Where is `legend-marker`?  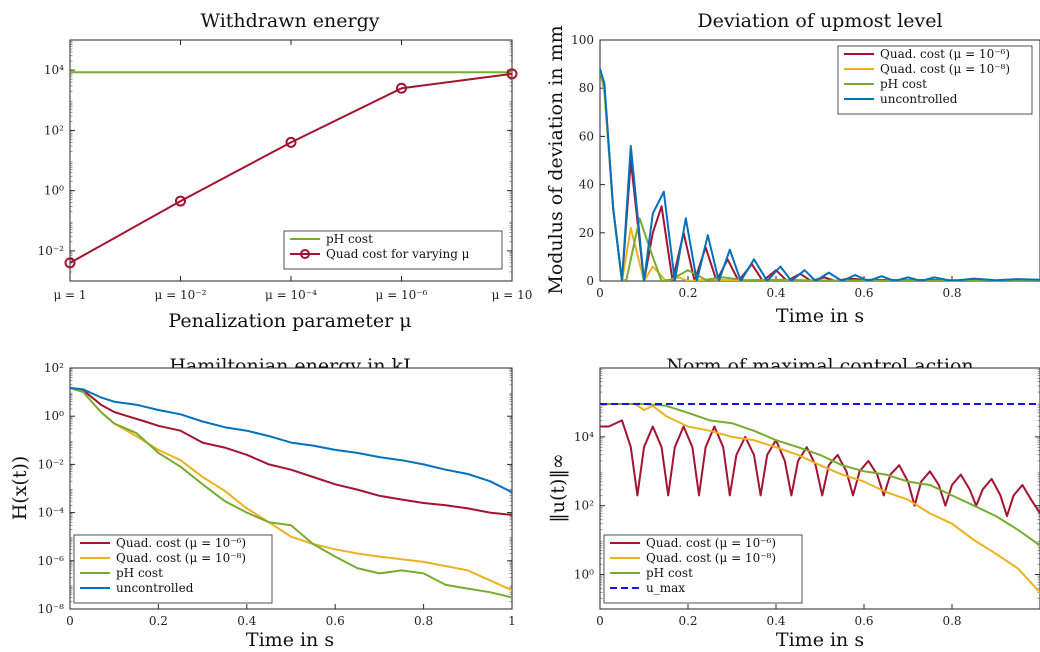
legend-marker is located at coordinates (305, 254).